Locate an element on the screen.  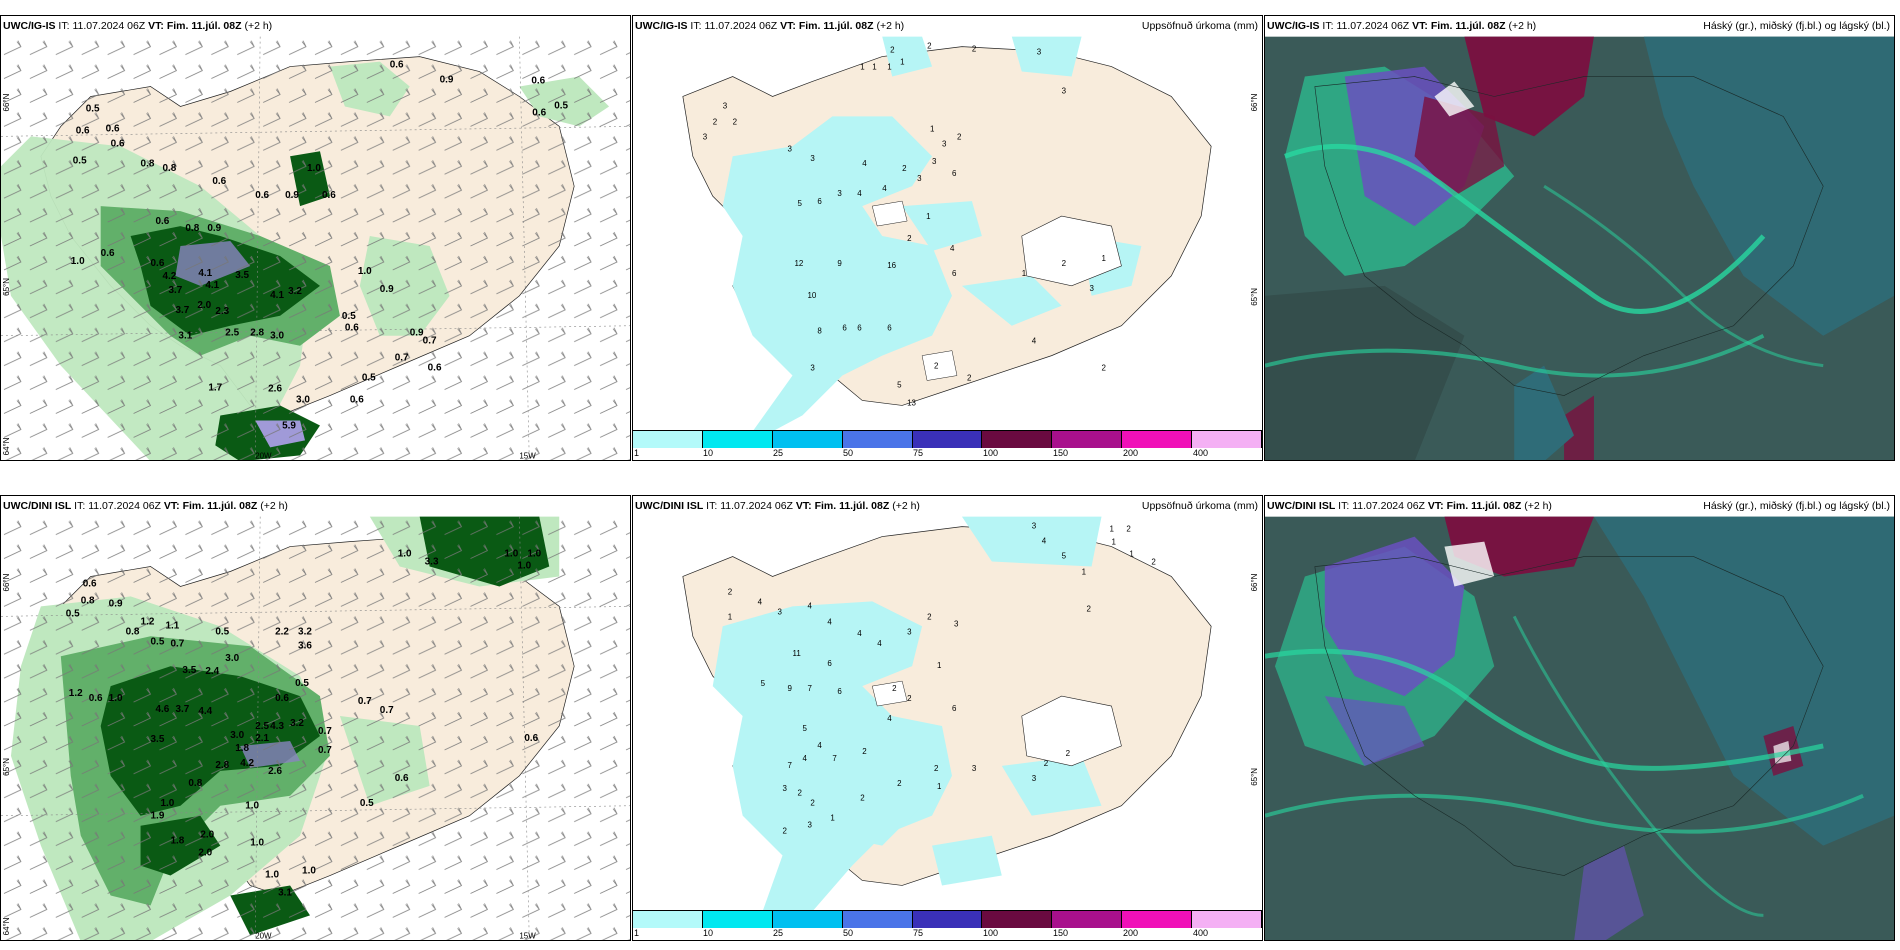
initial-time: 11.07.2024 06Z is located at coordinates (124, 506).